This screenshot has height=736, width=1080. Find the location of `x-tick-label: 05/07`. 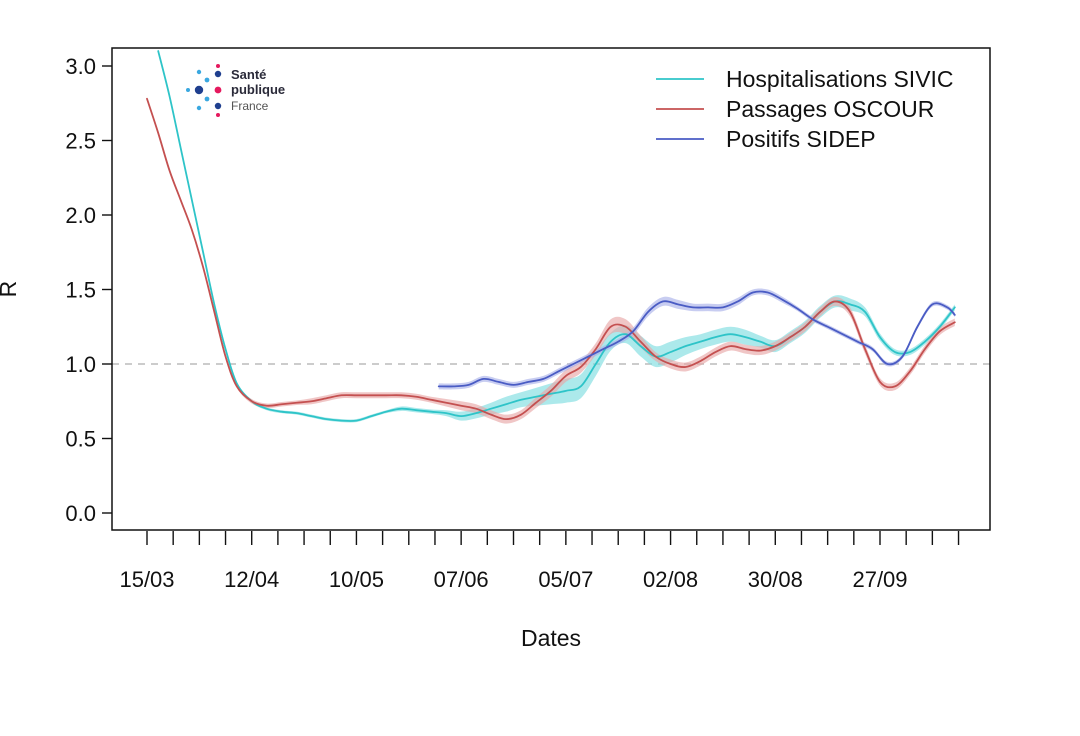

x-tick-label: 05/07 is located at coordinates (565, 579).